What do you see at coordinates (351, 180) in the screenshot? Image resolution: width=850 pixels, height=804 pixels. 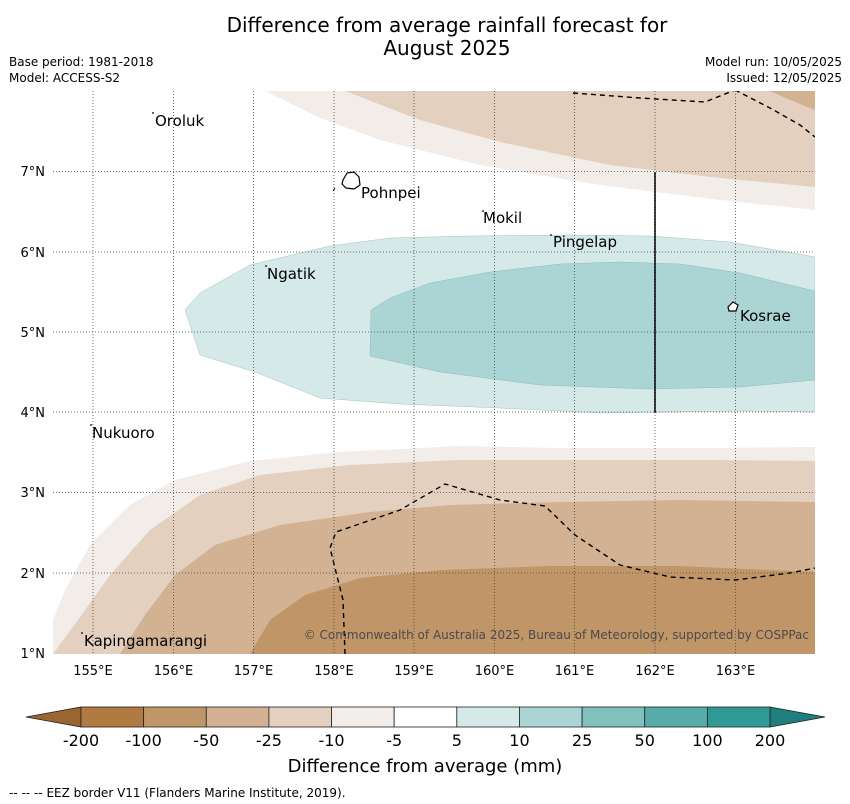 I see `pohnpei-island` at bounding box center [351, 180].